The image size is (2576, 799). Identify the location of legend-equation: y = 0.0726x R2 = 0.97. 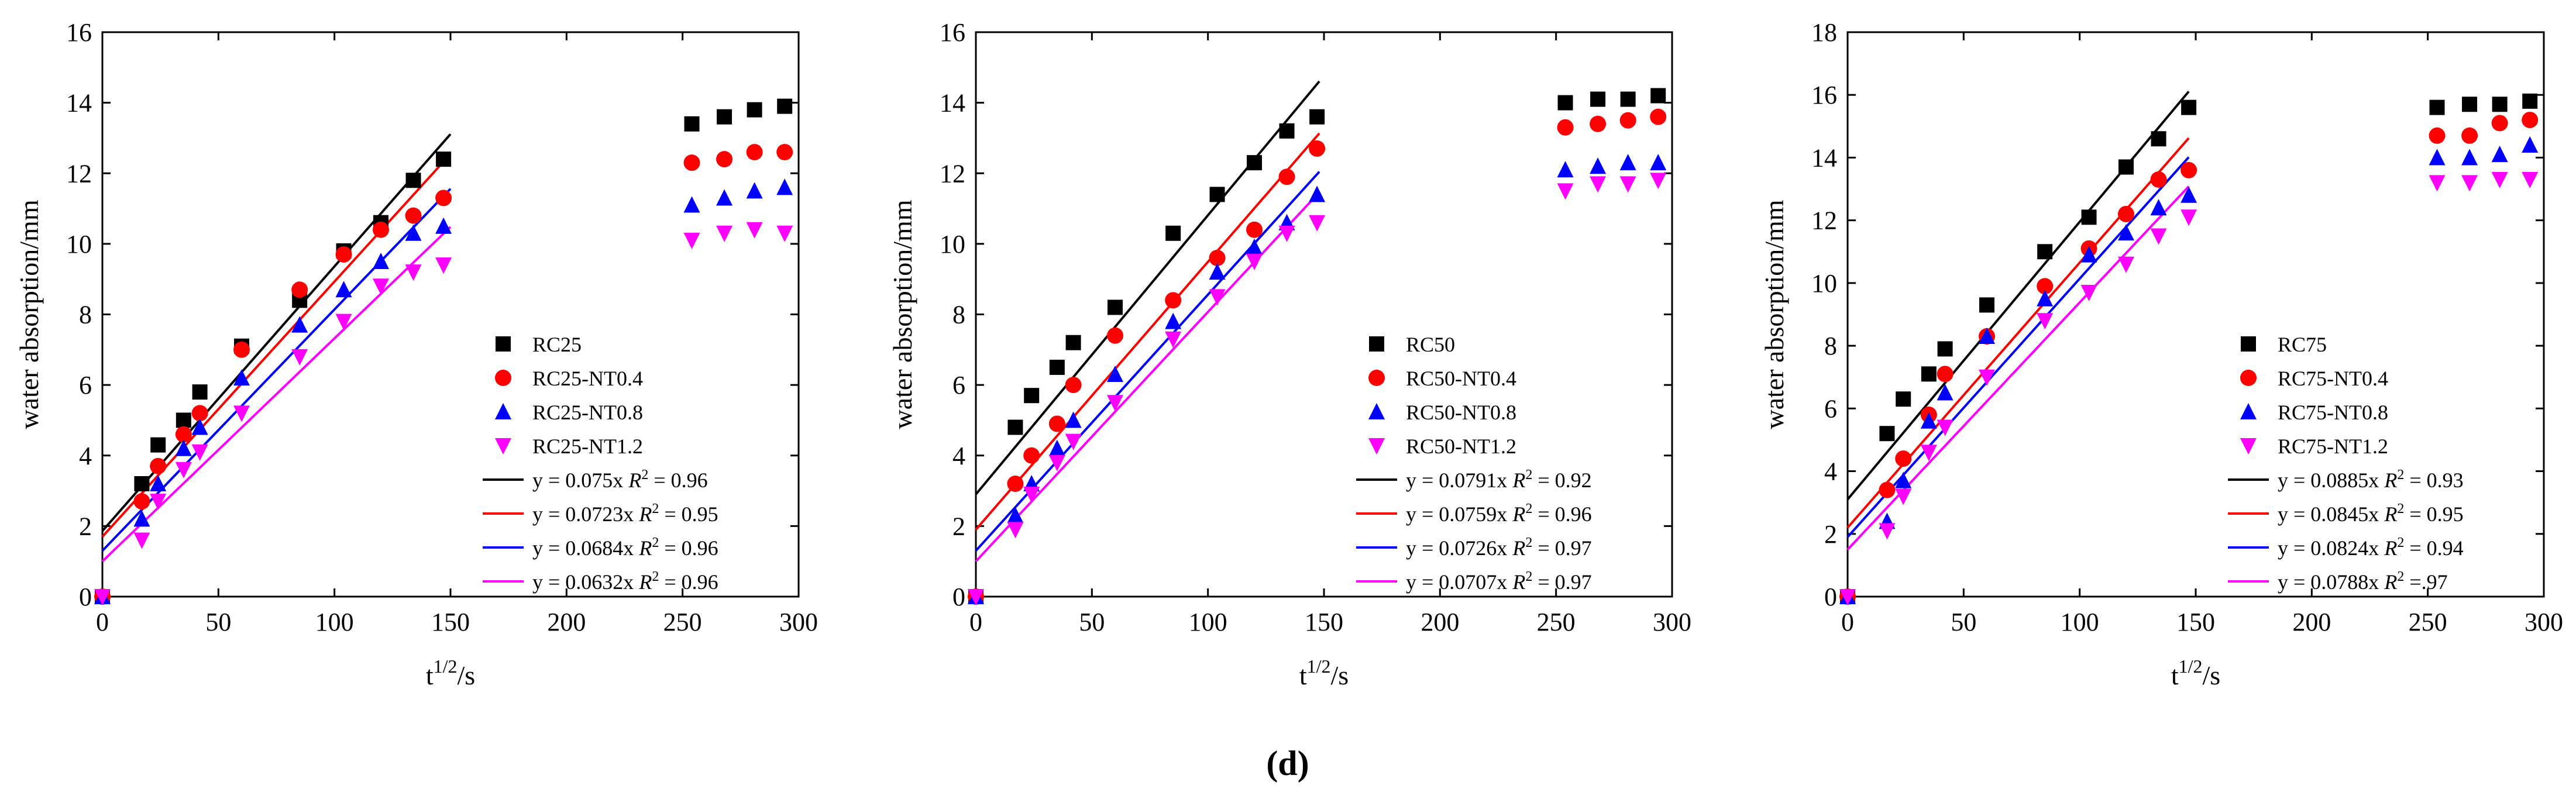
(1499, 547).